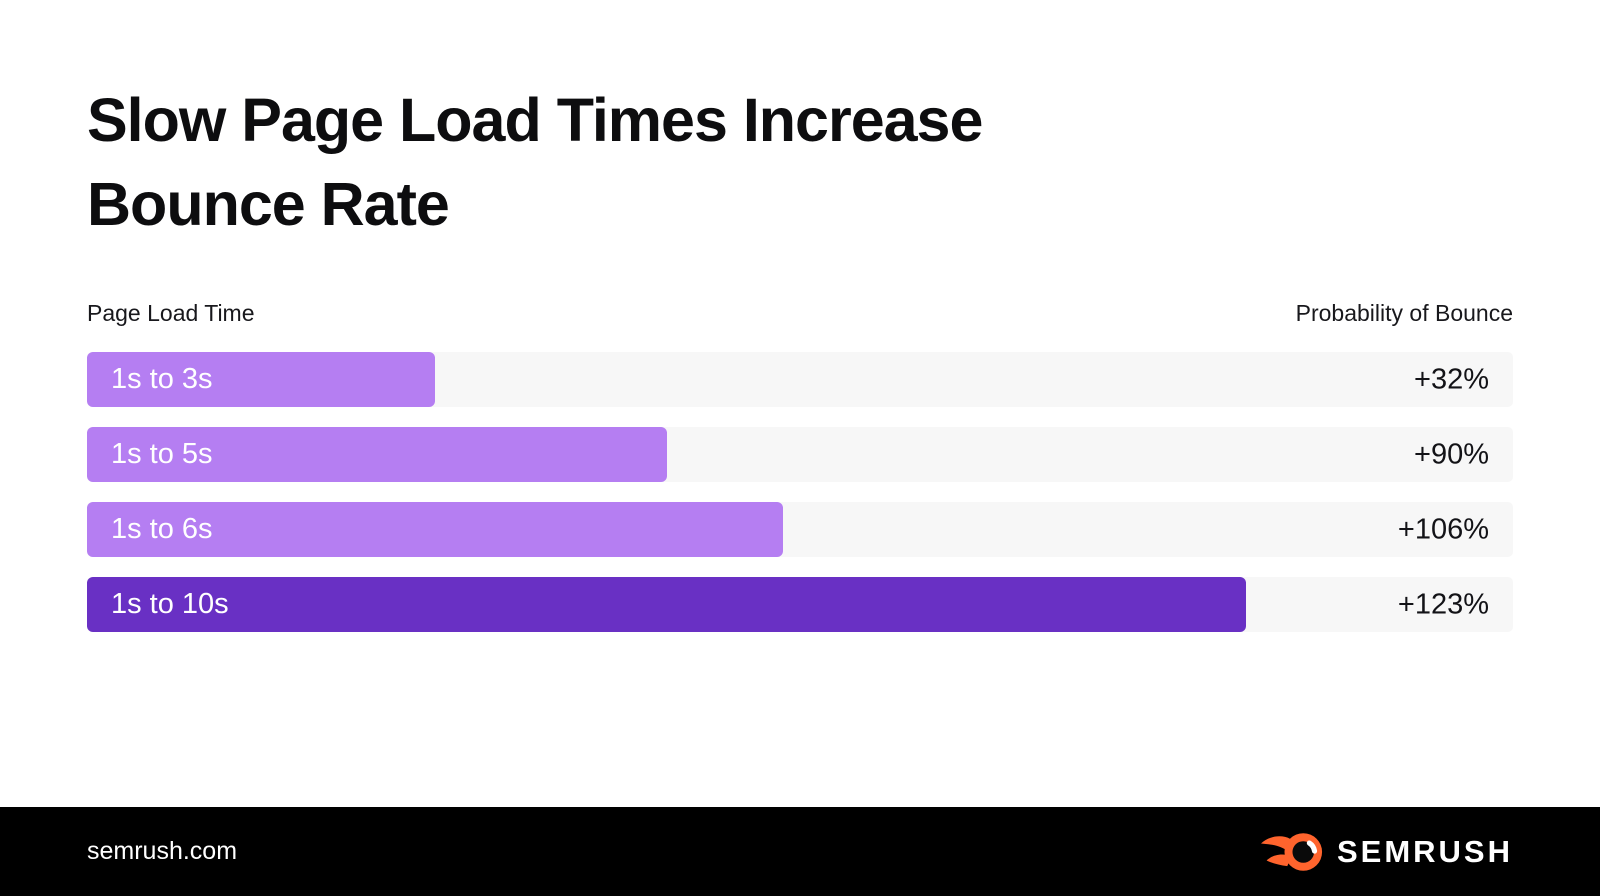  I want to click on left-column-header: Page Load Time, so click(171, 313).